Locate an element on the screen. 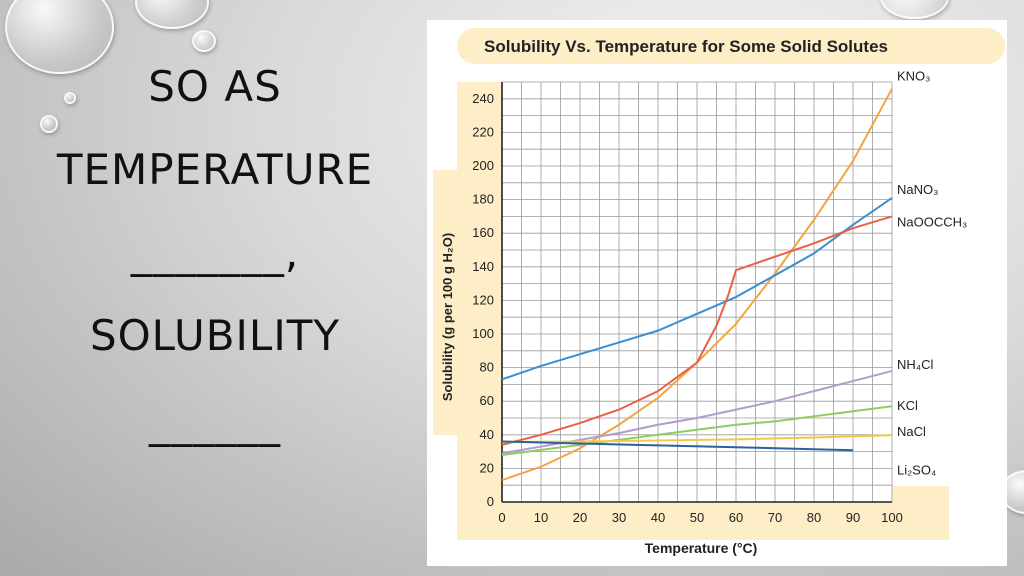  title-banner is located at coordinates (731, 46).